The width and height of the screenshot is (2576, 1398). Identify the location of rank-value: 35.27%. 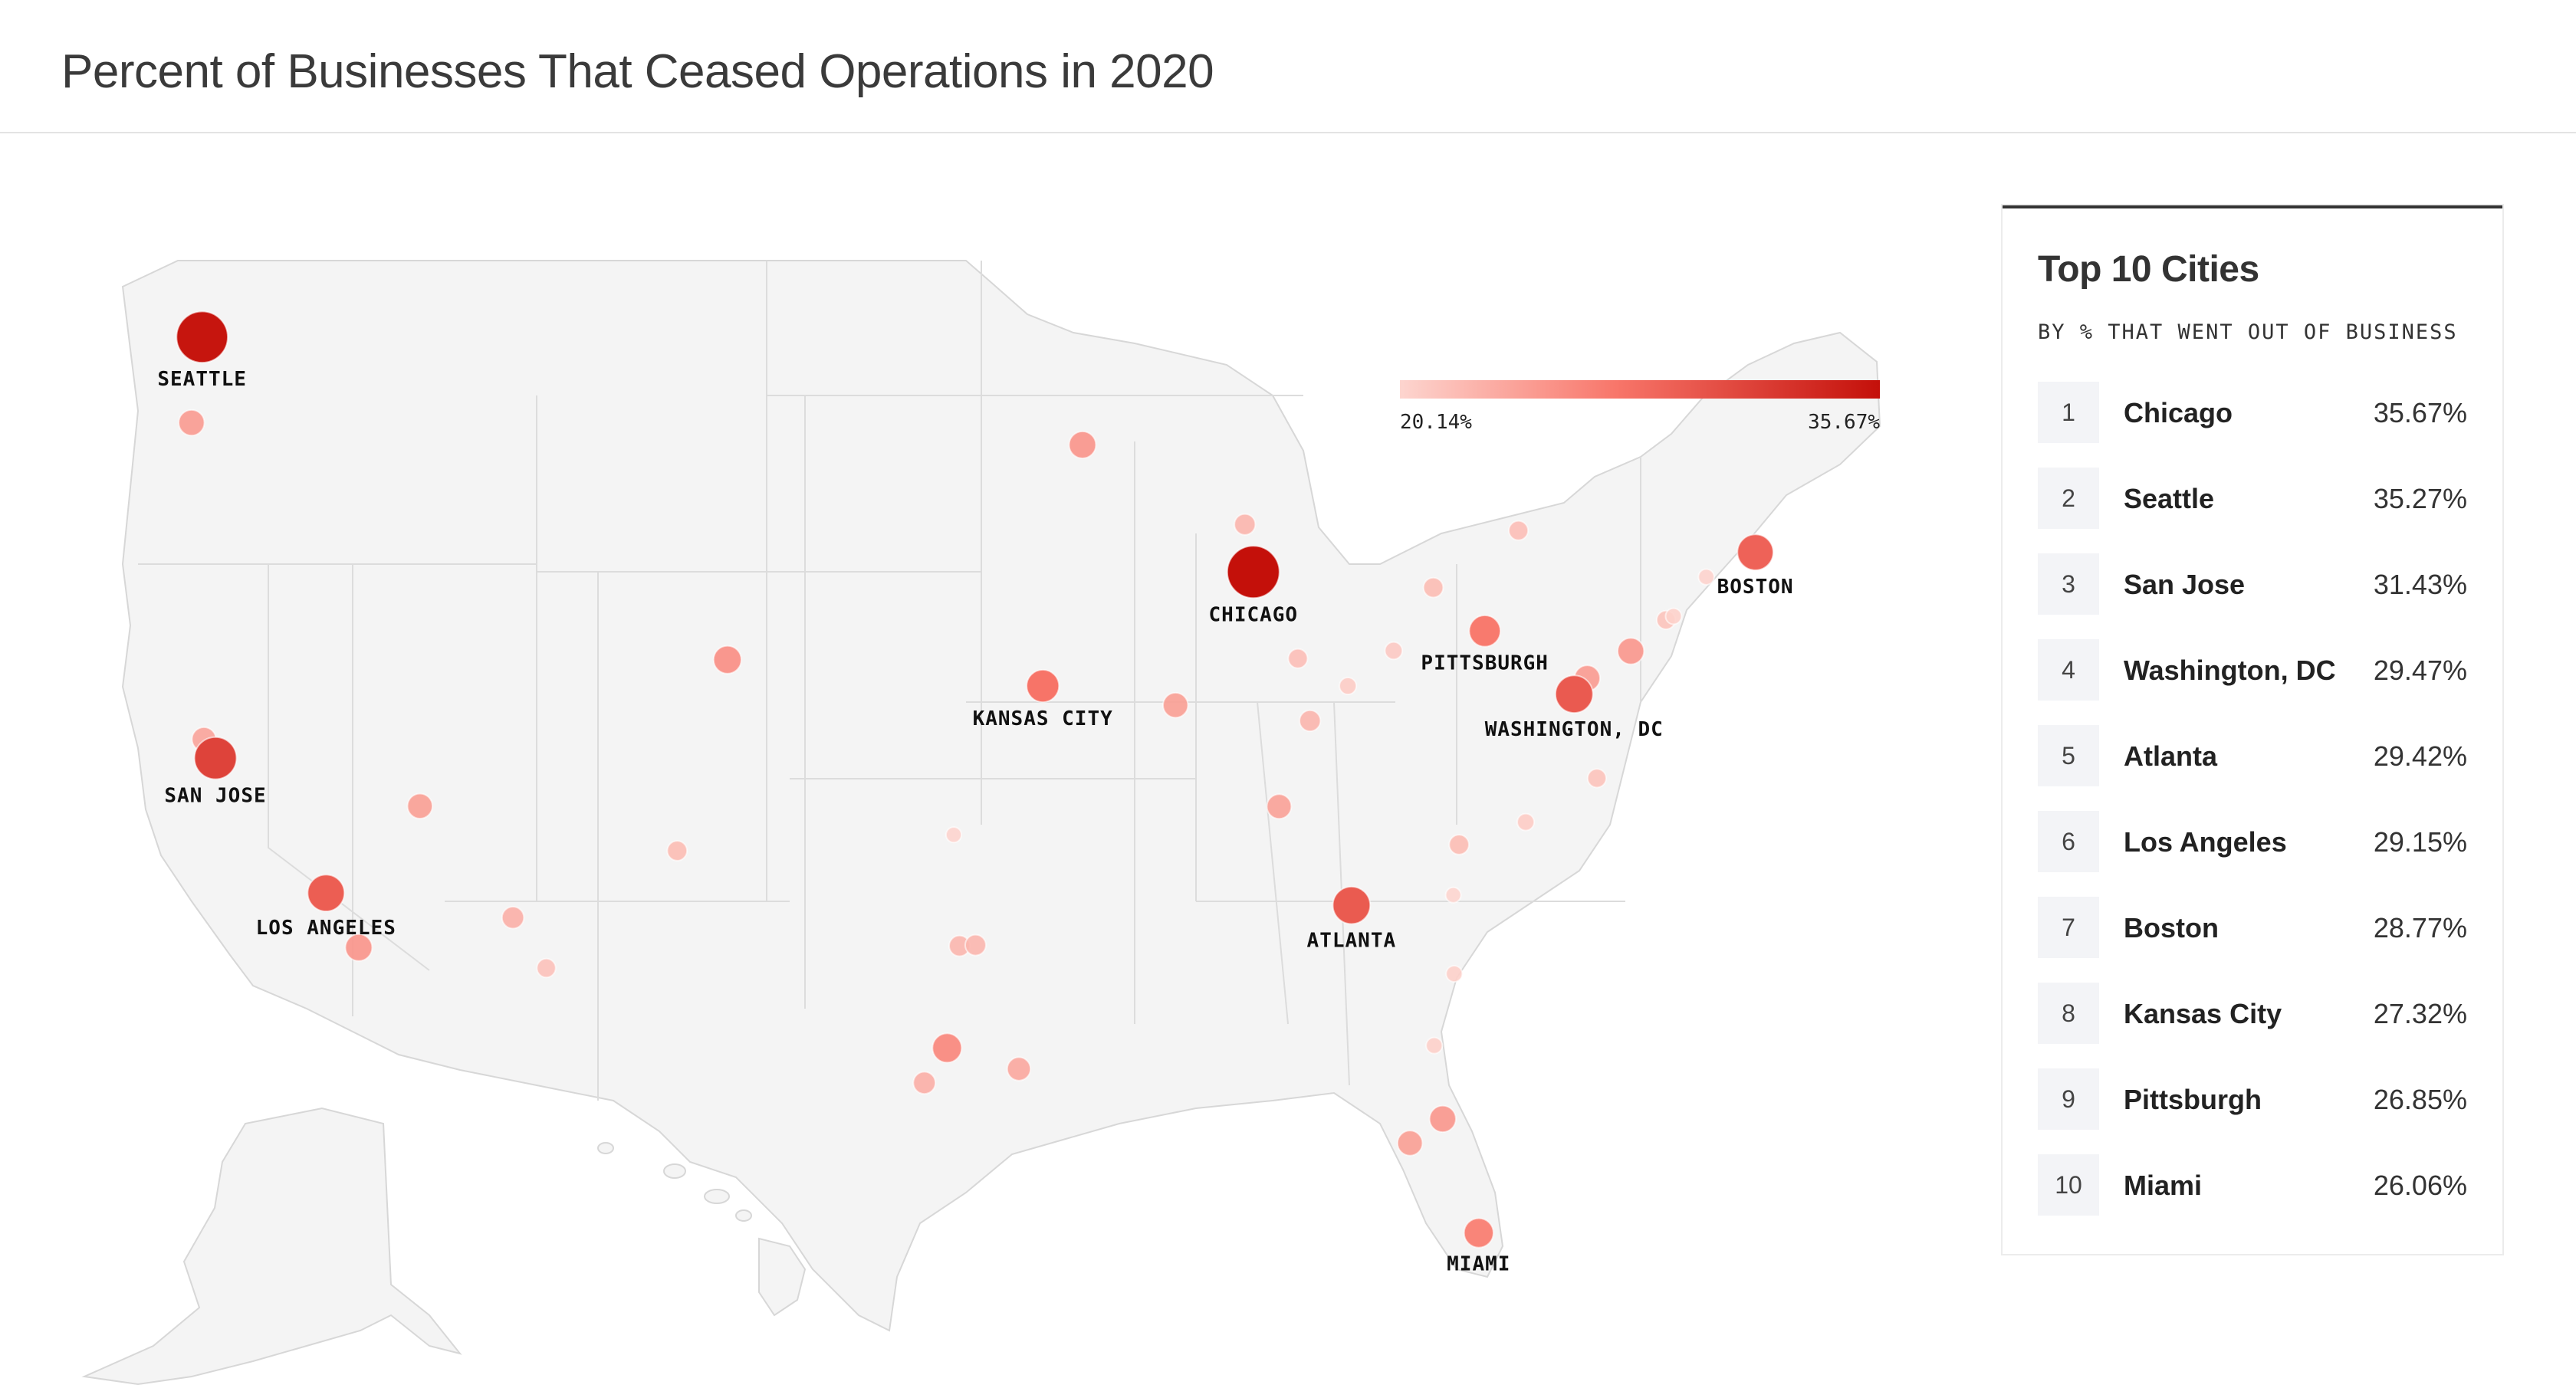
(2420, 498).